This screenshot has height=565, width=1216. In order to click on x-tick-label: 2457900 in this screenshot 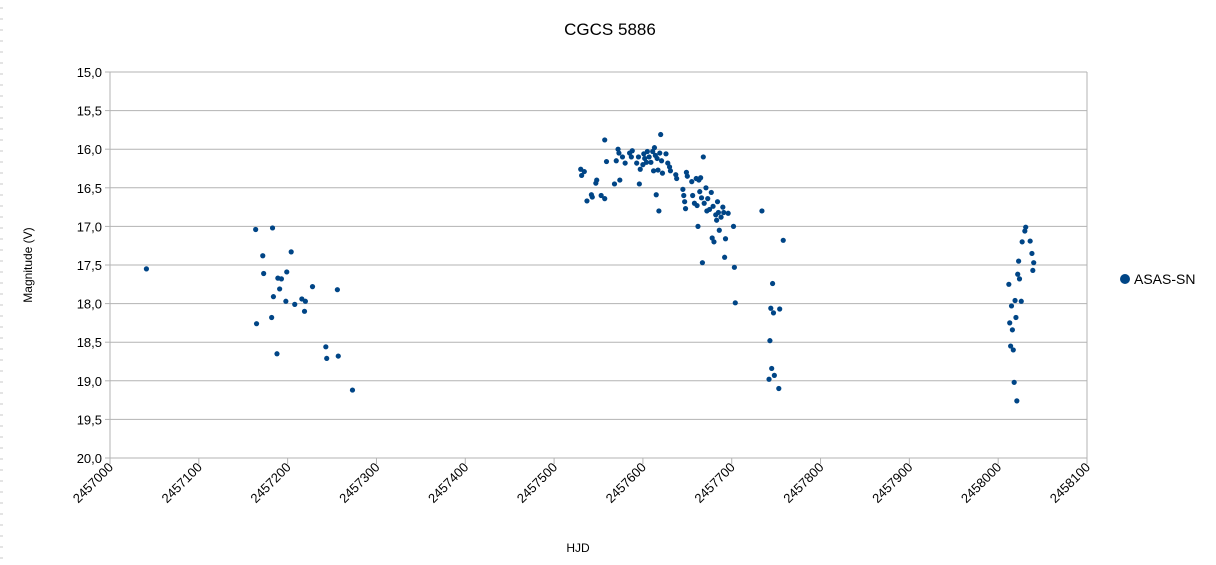, I will do `click(892, 483)`.